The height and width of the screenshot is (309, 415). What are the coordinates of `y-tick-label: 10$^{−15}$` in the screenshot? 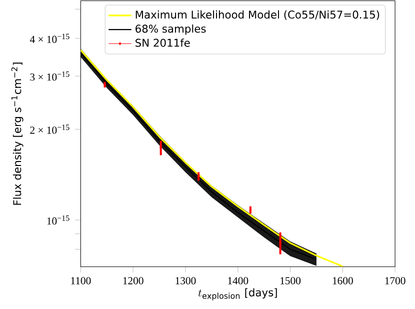 It's located at (58, 220).